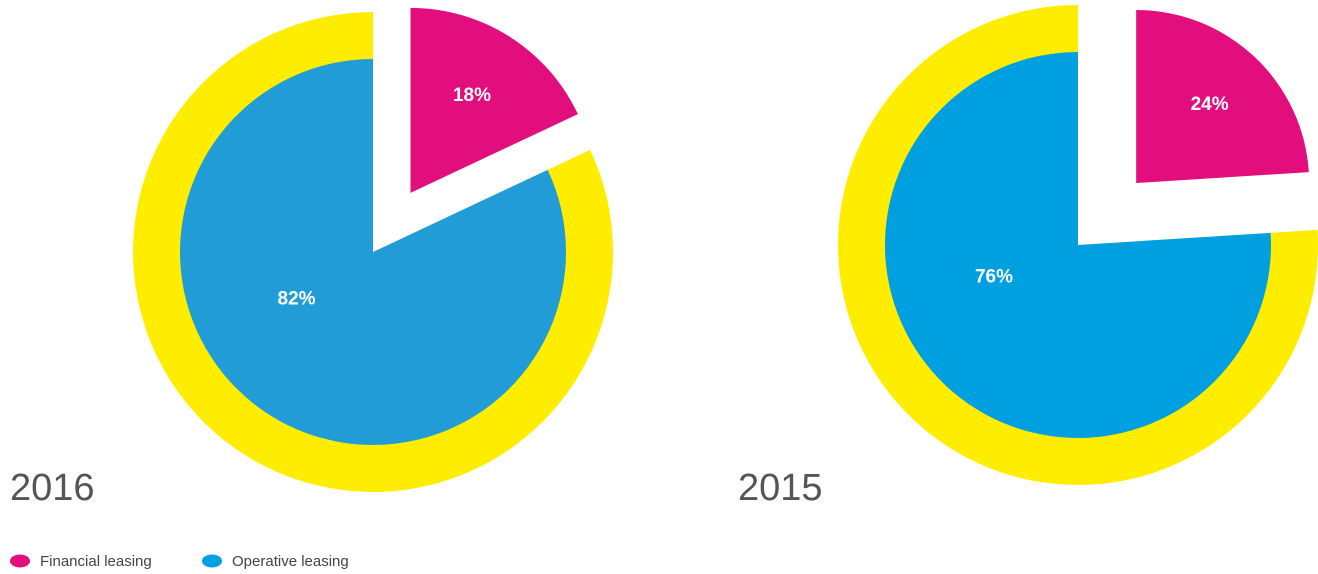 The width and height of the screenshot is (1318, 574). I want to click on legend-label: Operative leasing, so click(290, 561).